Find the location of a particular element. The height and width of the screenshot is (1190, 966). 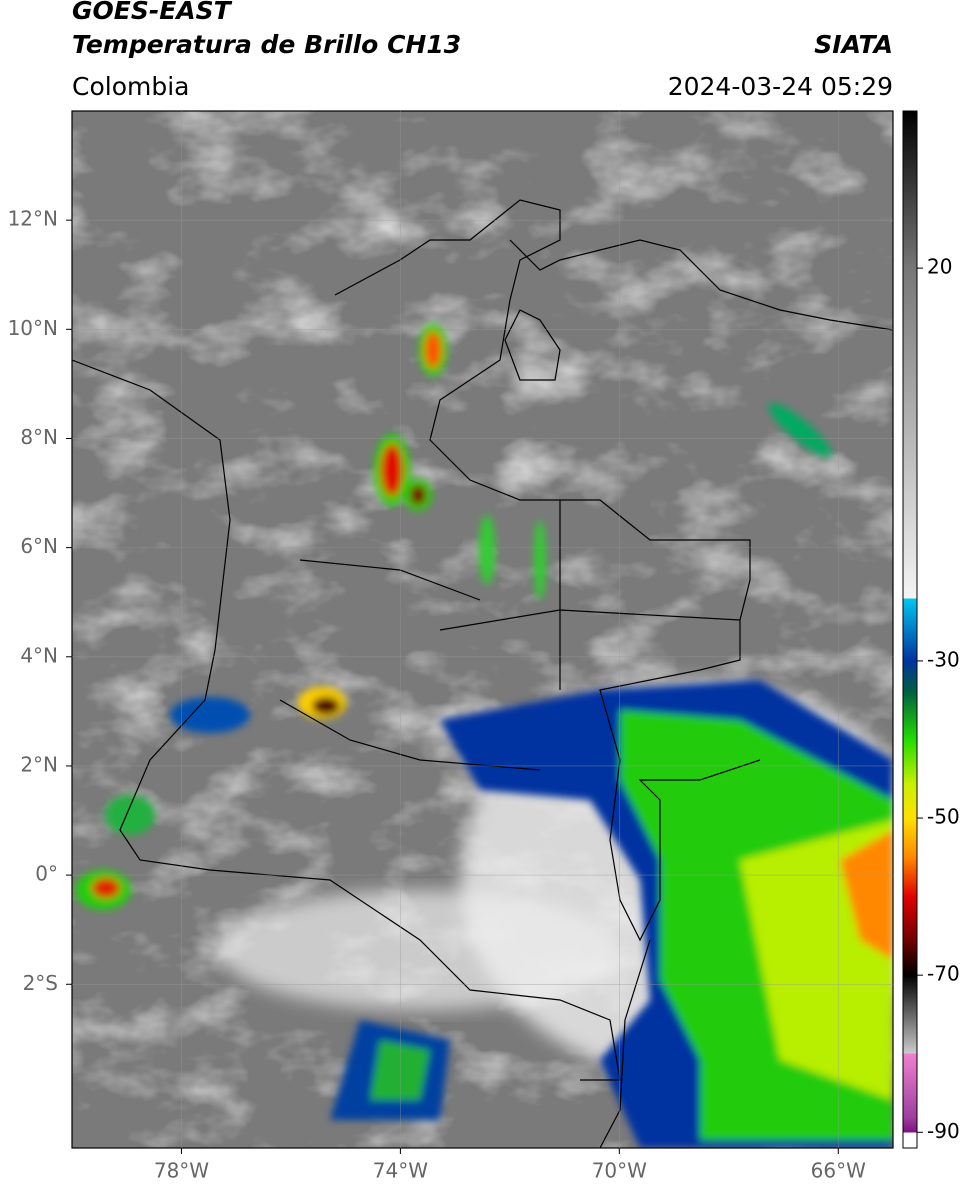

colorbar-tick-label: -90 is located at coordinates (943, 1131).